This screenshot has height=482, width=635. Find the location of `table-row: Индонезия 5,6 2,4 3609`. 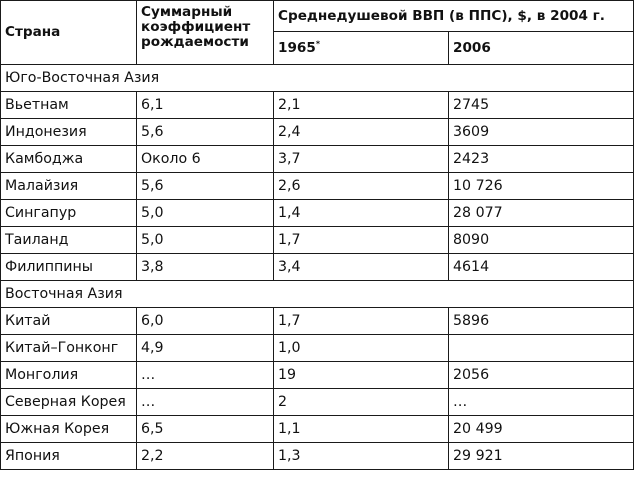

table-row: Индонезия 5,6 2,4 3609 is located at coordinates (317, 132).